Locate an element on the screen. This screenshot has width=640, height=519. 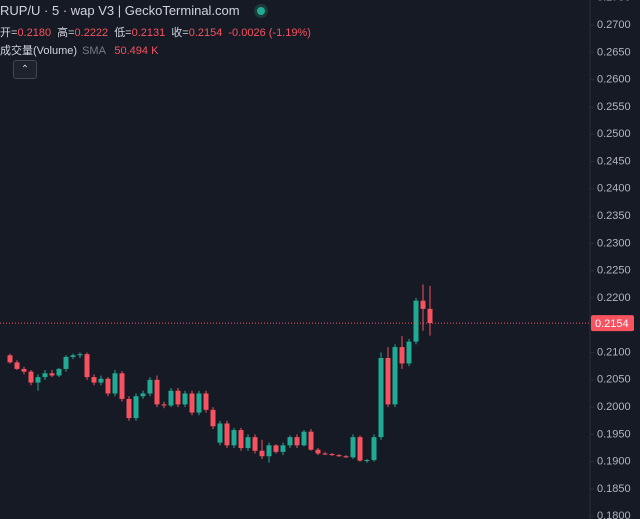
y-tick-label: 0.2200 is located at coordinates (614, 298).